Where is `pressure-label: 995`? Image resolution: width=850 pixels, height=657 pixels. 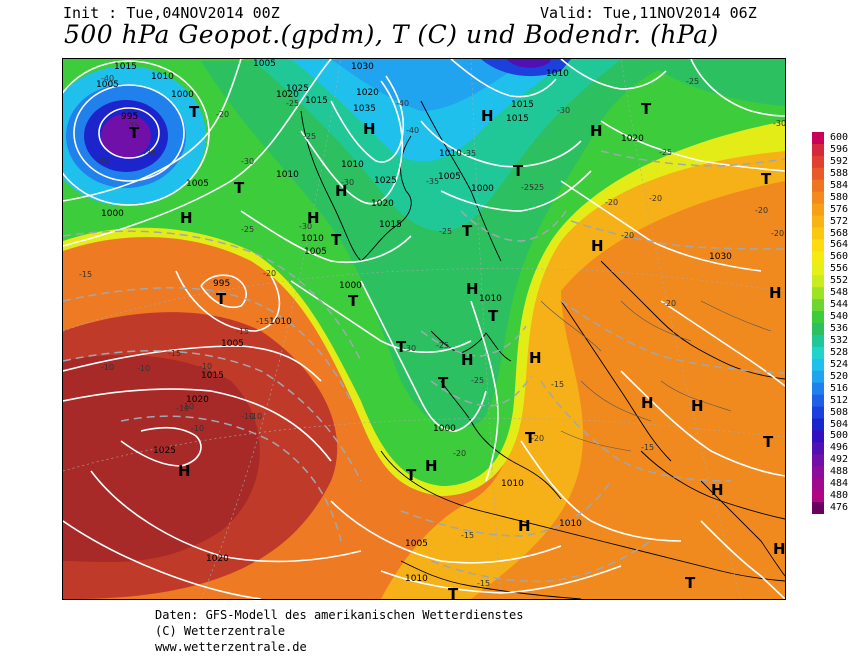 pressure-label: 995 is located at coordinates (129, 117).